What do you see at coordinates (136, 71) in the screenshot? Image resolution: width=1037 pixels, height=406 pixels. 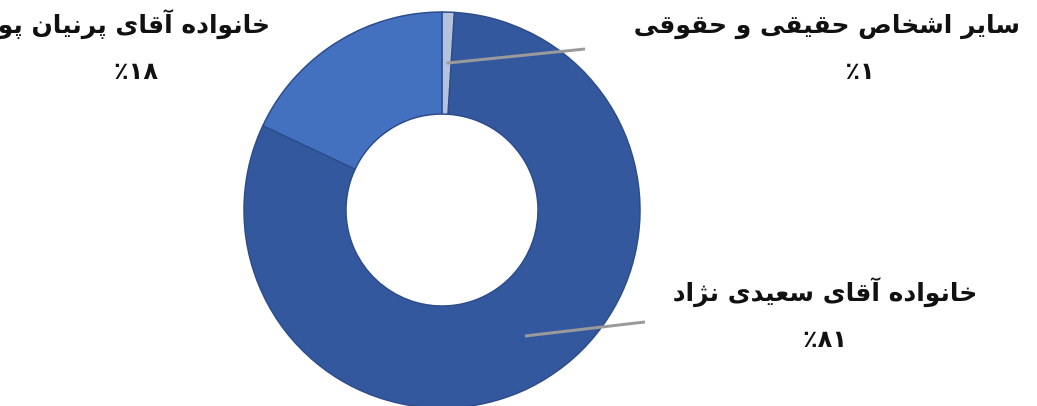 I see `label-percent-parnianpour: ٪۱۸` at bounding box center [136, 71].